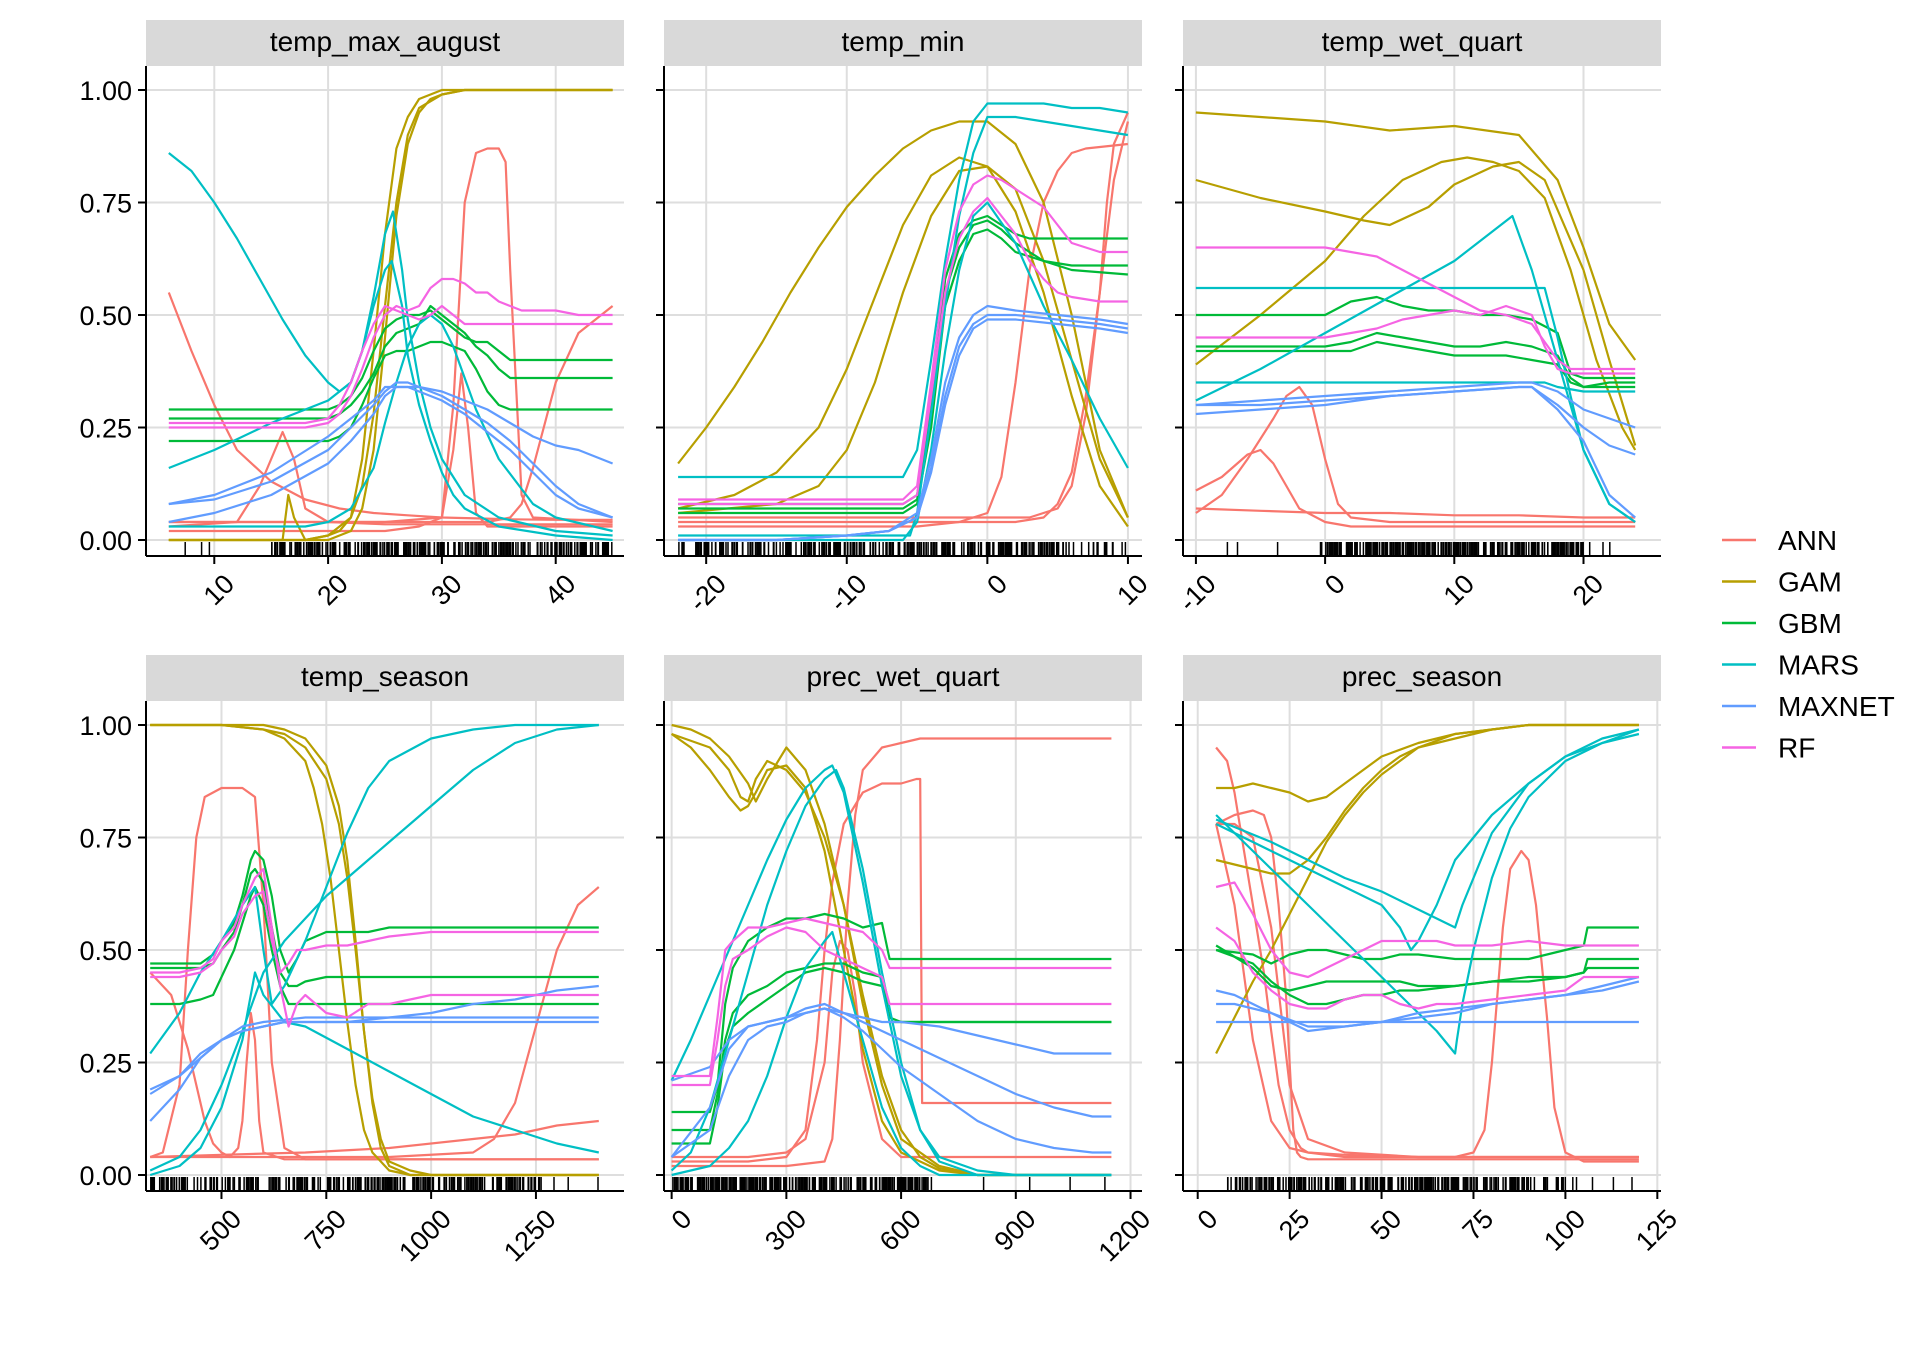  What do you see at coordinates (1796, 748) in the screenshot?
I see `legend-label-RF: RF` at bounding box center [1796, 748].